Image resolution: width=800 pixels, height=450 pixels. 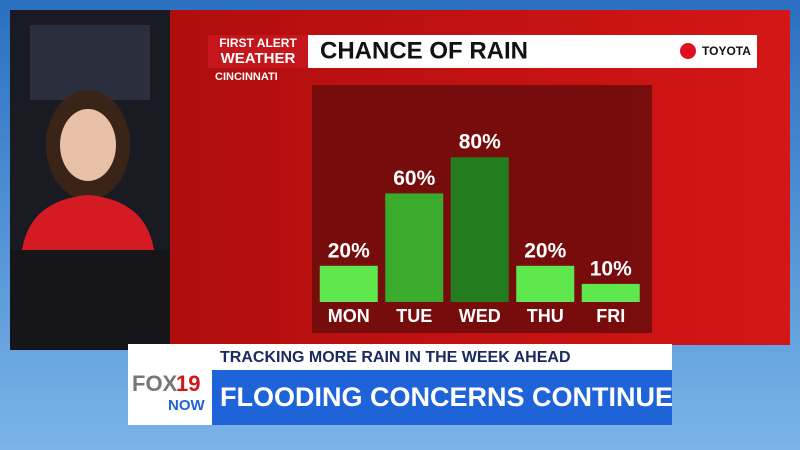 What do you see at coordinates (611, 268) in the screenshot?
I see `value-label: 10%` at bounding box center [611, 268].